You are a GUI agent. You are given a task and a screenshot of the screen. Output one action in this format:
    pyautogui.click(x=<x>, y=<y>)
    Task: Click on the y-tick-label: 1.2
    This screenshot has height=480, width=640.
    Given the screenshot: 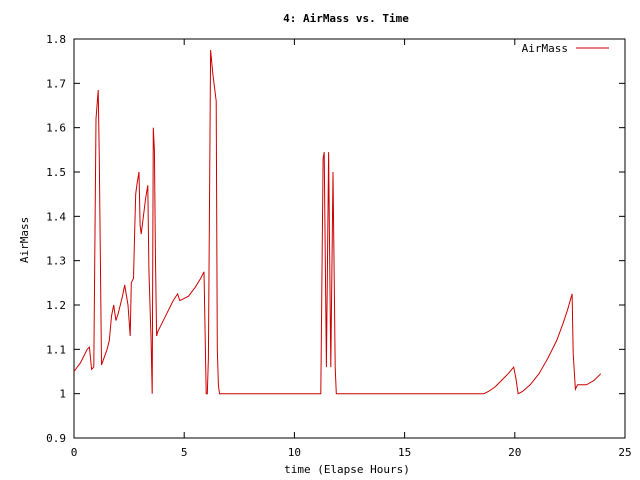 What is the action you would take?
    pyautogui.click(x=56, y=305)
    